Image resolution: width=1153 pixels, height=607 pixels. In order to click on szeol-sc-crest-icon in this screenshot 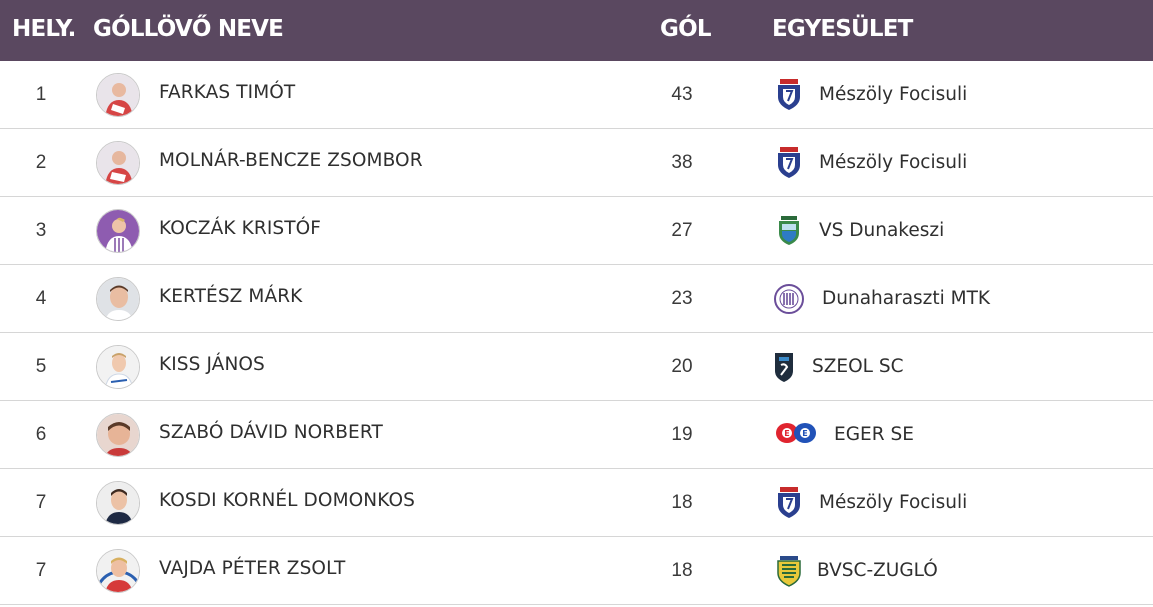, I will do `click(784, 367)`.